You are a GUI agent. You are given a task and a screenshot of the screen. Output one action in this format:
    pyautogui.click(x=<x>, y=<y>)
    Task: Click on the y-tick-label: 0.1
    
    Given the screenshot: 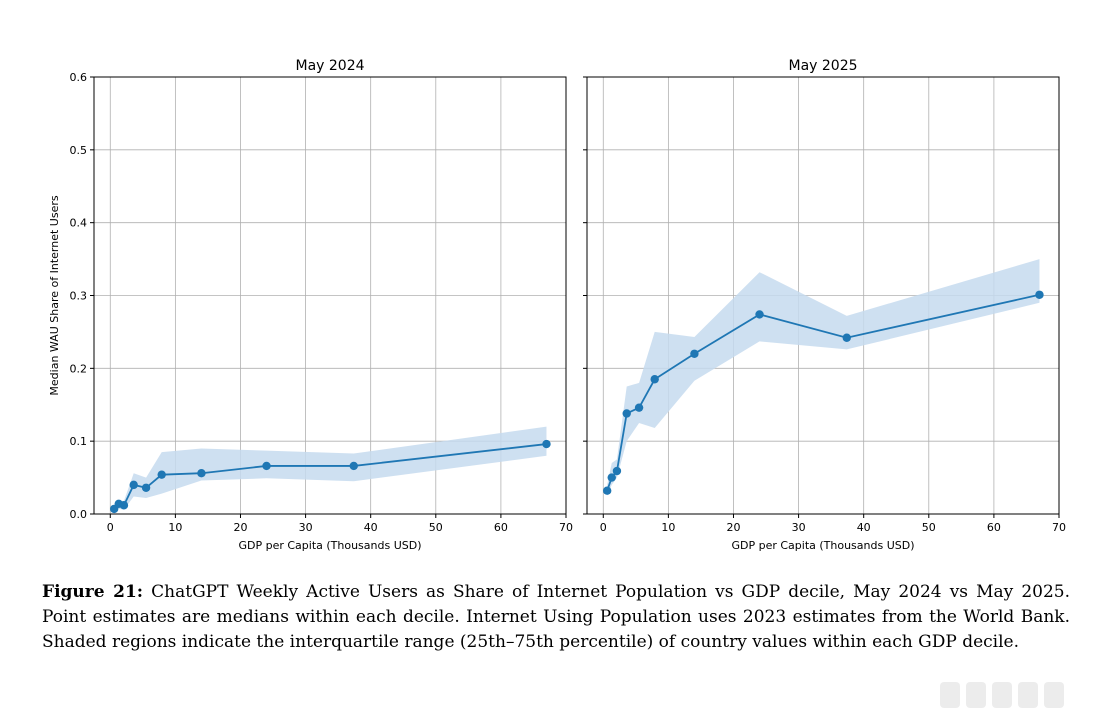 What is the action you would take?
    pyautogui.click(x=79, y=441)
    